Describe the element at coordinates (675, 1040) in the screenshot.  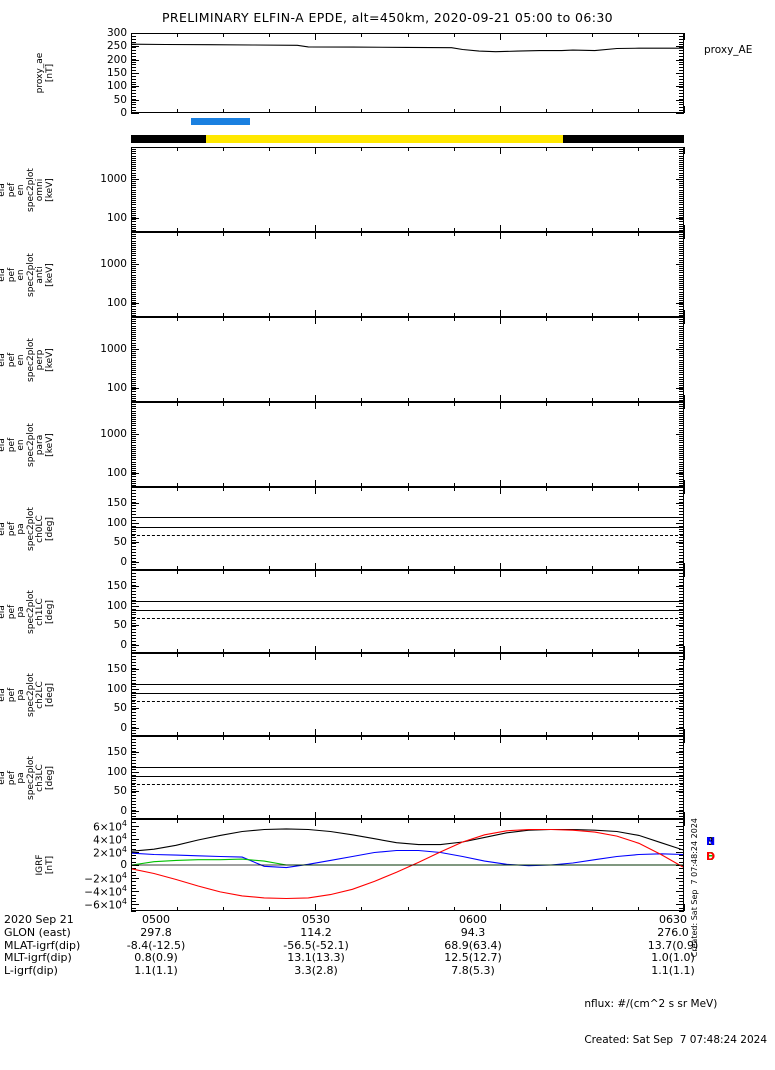
I see `created-timestamp: Created: Sat Sep 7 07:48:24 2024` at that location.